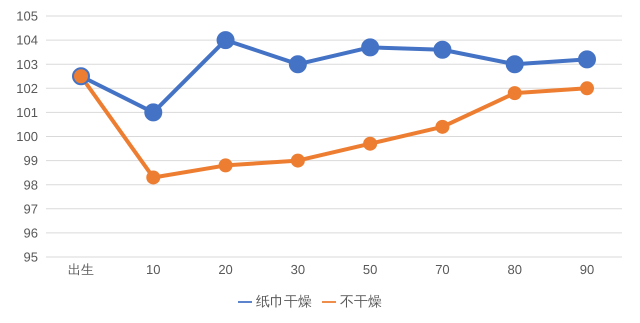  I want to click on y-tick-label: 98, so click(31, 184).